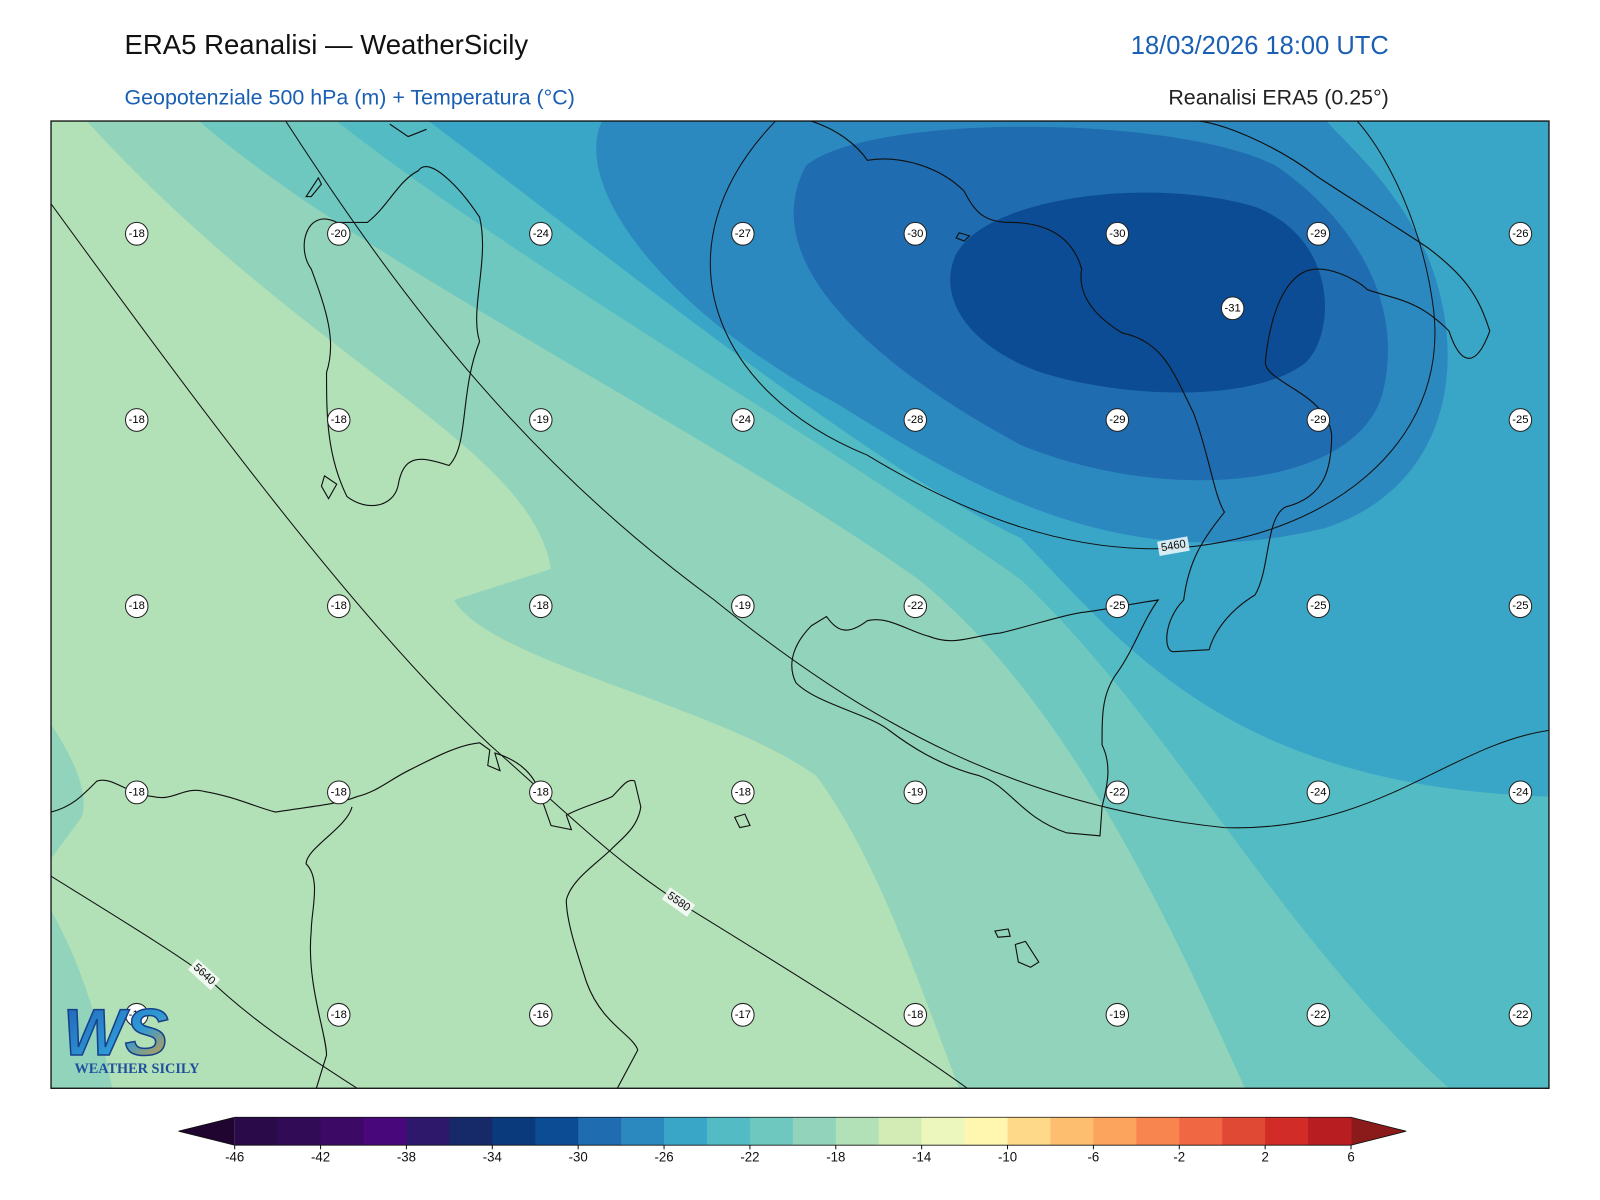 The height and width of the screenshot is (1200, 1600). What do you see at coordinates (1137, 292) in the screenshot?
I see `temperature-band` at bounding box center [1137, 292].